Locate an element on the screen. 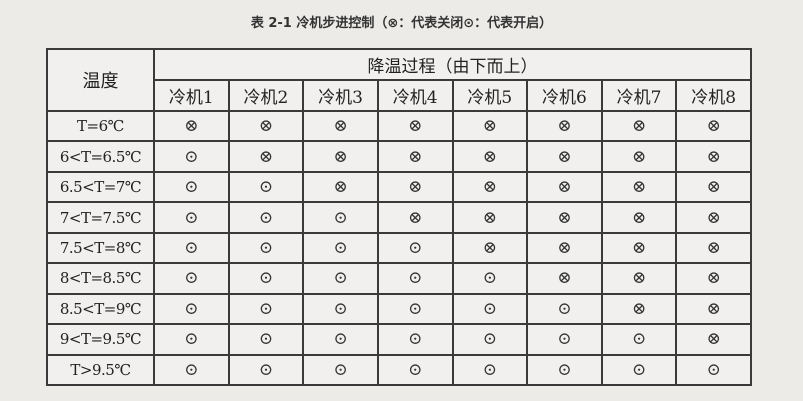 This screenshot has height=401, width=803. table-row: T=6℃ ⊗ ⊗ ⊗ ⊗ ⊗ ⊗ ⊗ ⊗ is located at coordinates (399, 126).